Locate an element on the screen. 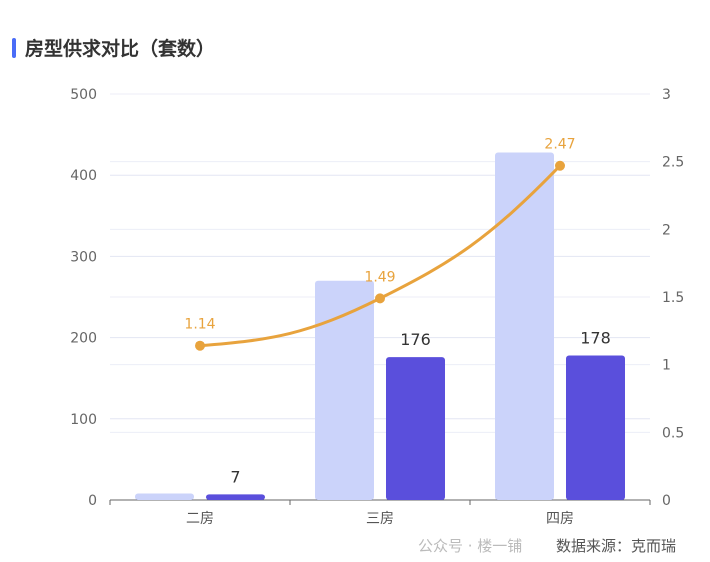 This screenshot has height=562, width=710. bar-data-label: 7 is located at coordinates (235, 476).